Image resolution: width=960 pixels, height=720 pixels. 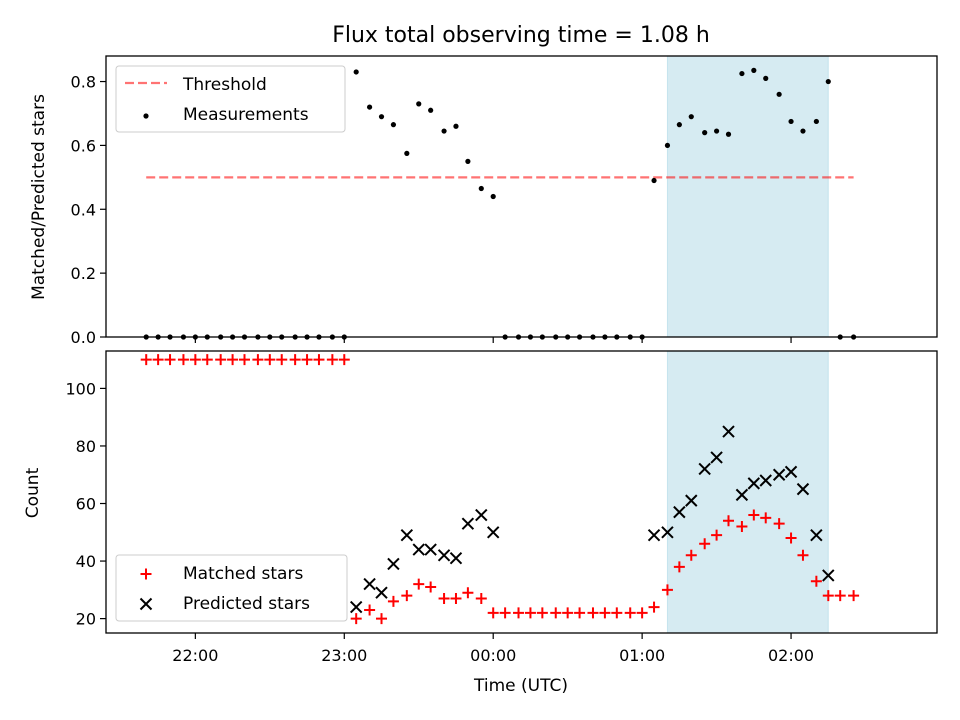 I want to click on legend-predicted-label: Predicted stars, so click(x=246, y=604).